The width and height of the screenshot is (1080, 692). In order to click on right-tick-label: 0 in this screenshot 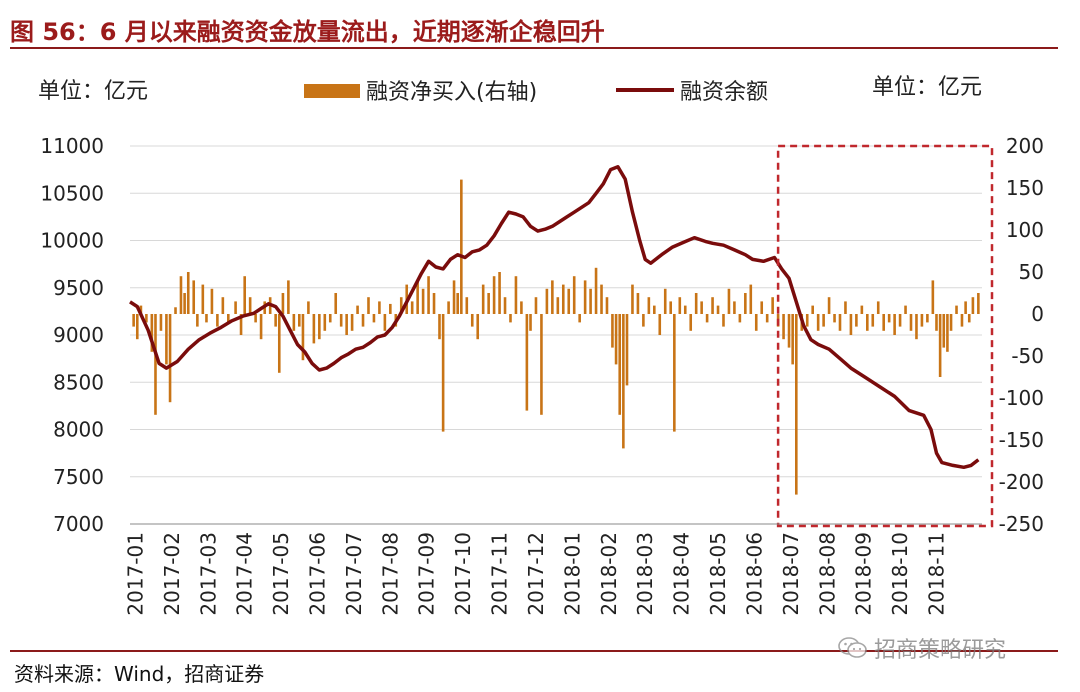, I will do `click(1037, 314)`.